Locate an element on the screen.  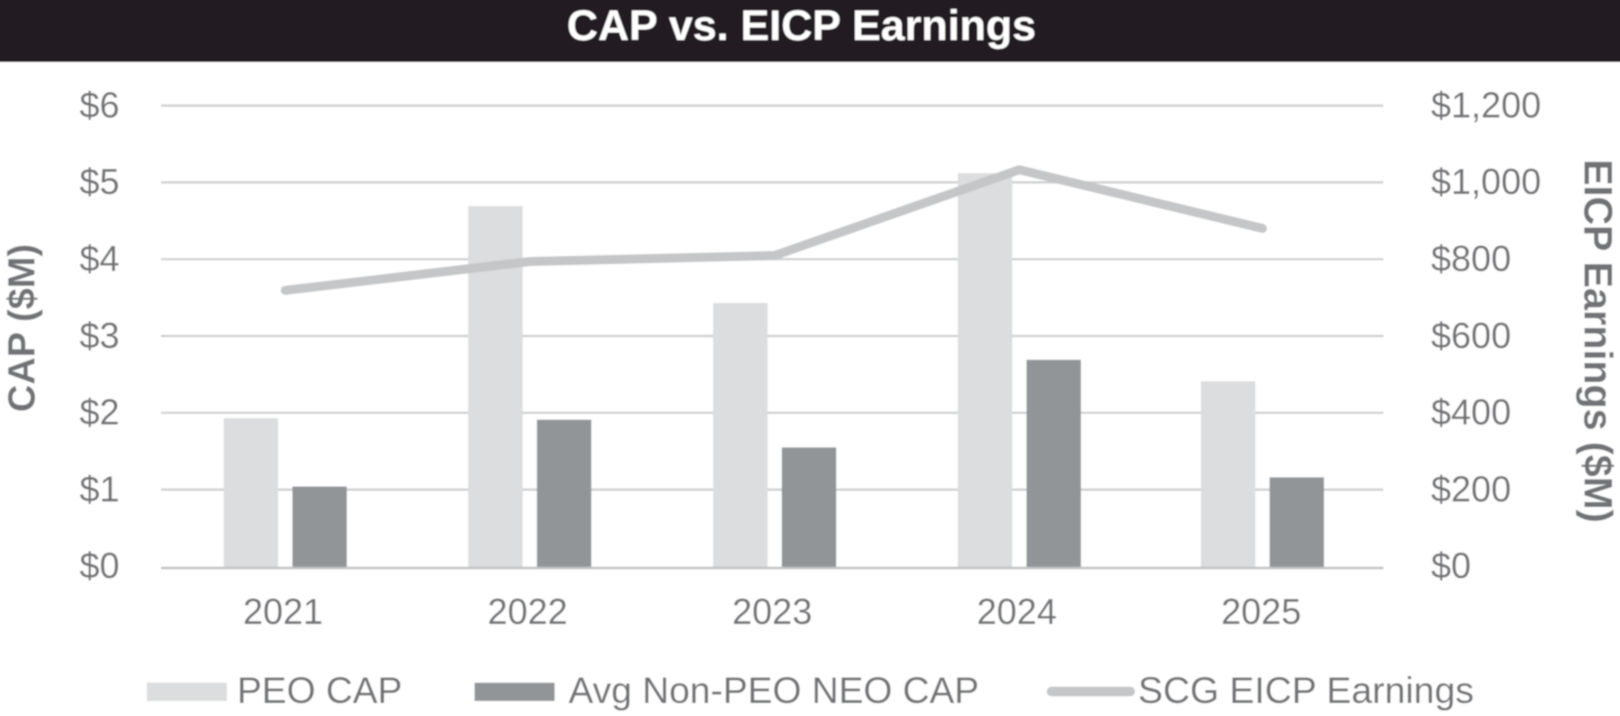
svg-text: $200 is located at coordinates (1471, 488).